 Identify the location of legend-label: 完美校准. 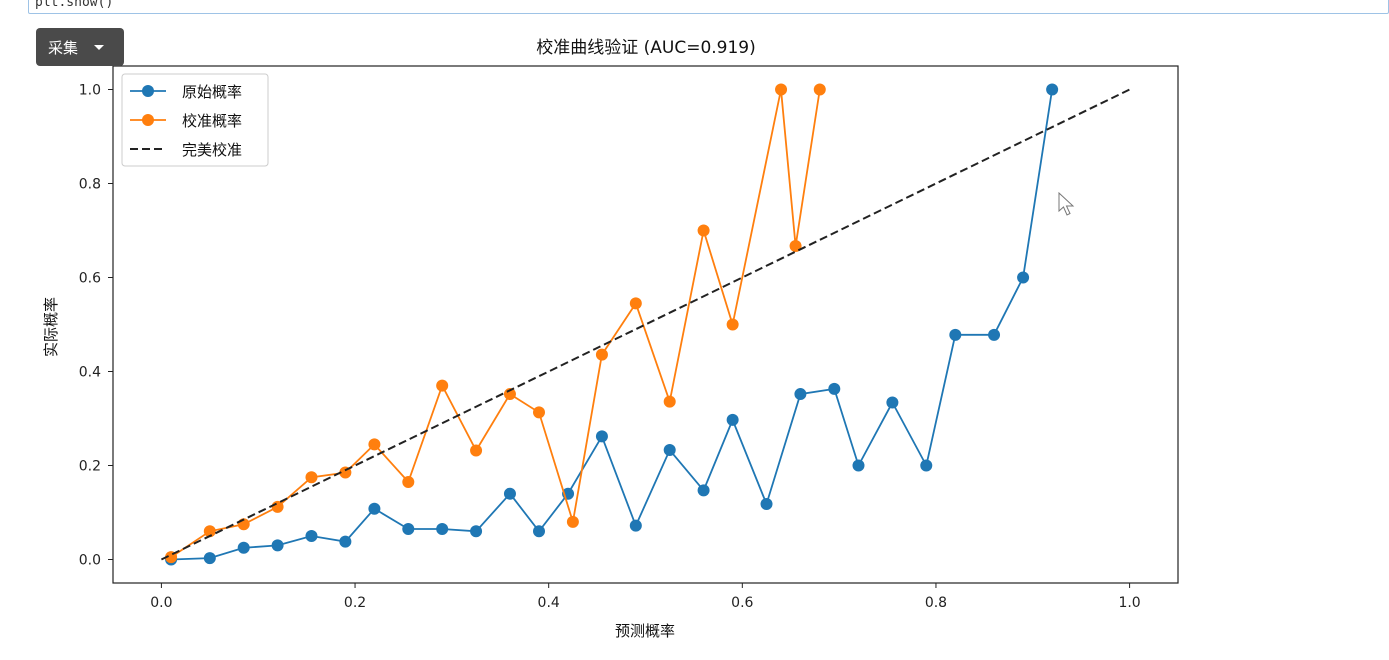
(212, 150).